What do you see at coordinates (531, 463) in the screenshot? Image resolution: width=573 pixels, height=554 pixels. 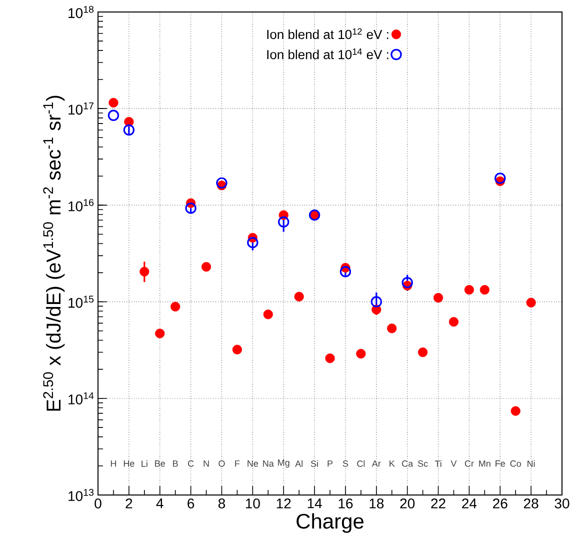 I see `annotation: Ni` at bounding box center [531, 463].